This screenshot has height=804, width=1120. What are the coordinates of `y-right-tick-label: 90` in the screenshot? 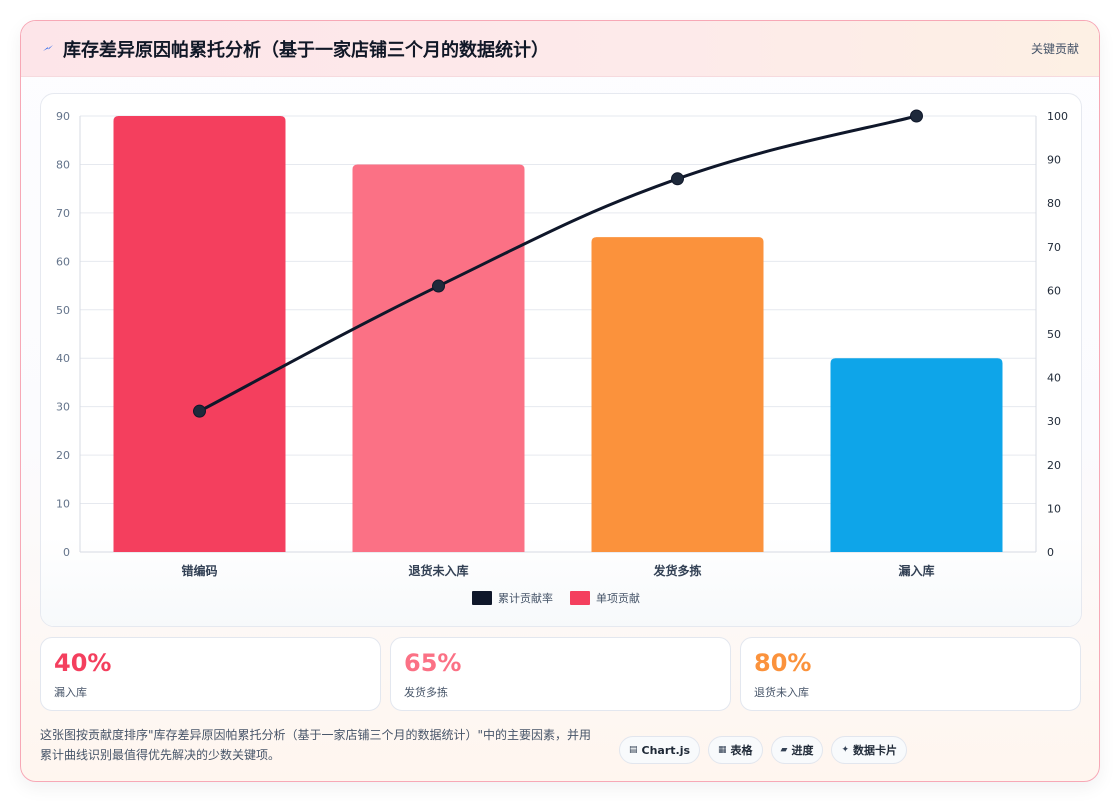 It's located at (1054, 160).